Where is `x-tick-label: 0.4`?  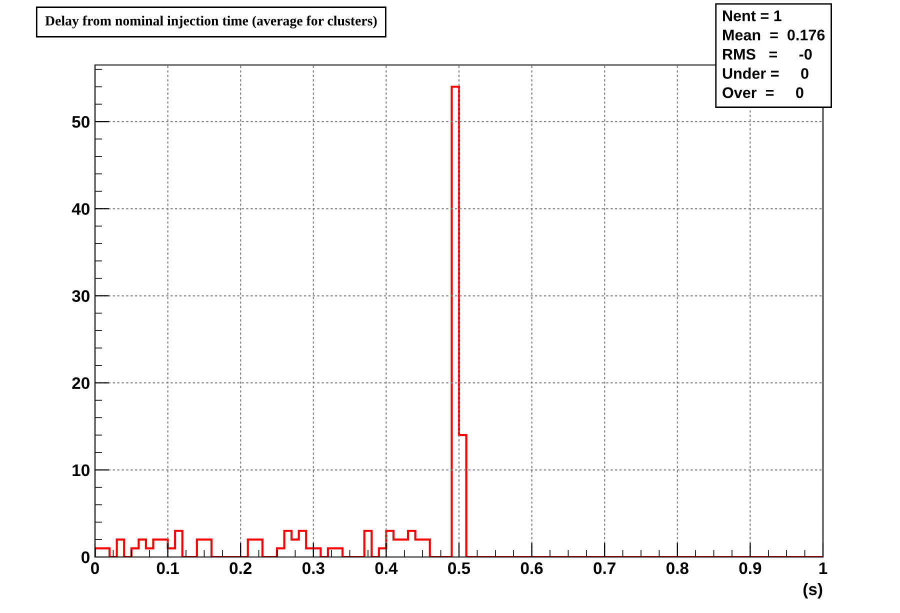 x-tick-label: 0.4 is located at coordinates (386, 568).